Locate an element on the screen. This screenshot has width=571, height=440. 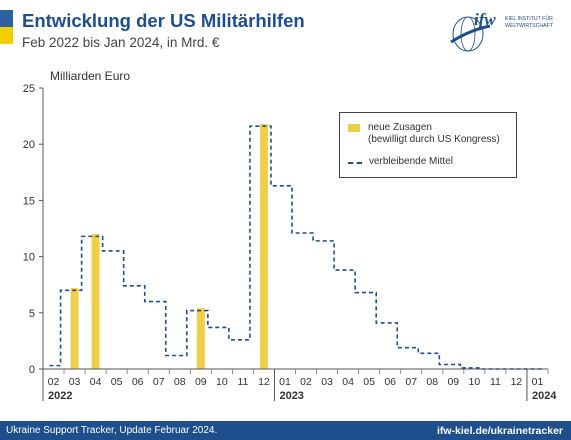
logo-mark: ifw is located at coordinates (485, 19).